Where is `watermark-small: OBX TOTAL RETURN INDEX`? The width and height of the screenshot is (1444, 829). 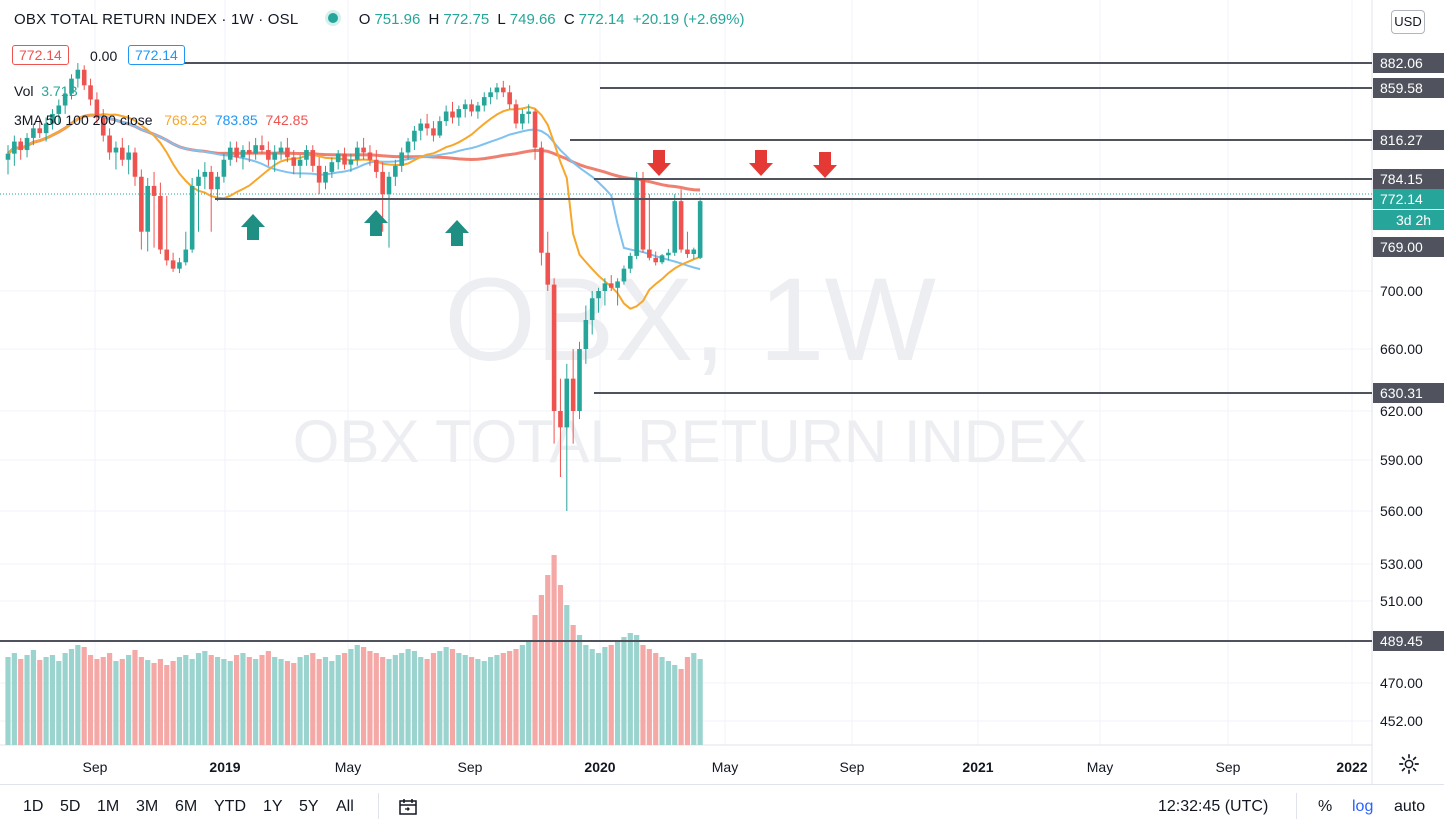
watermark-small: OBX TOTAL RETURN INDEX is located at coordinates (690, 441).